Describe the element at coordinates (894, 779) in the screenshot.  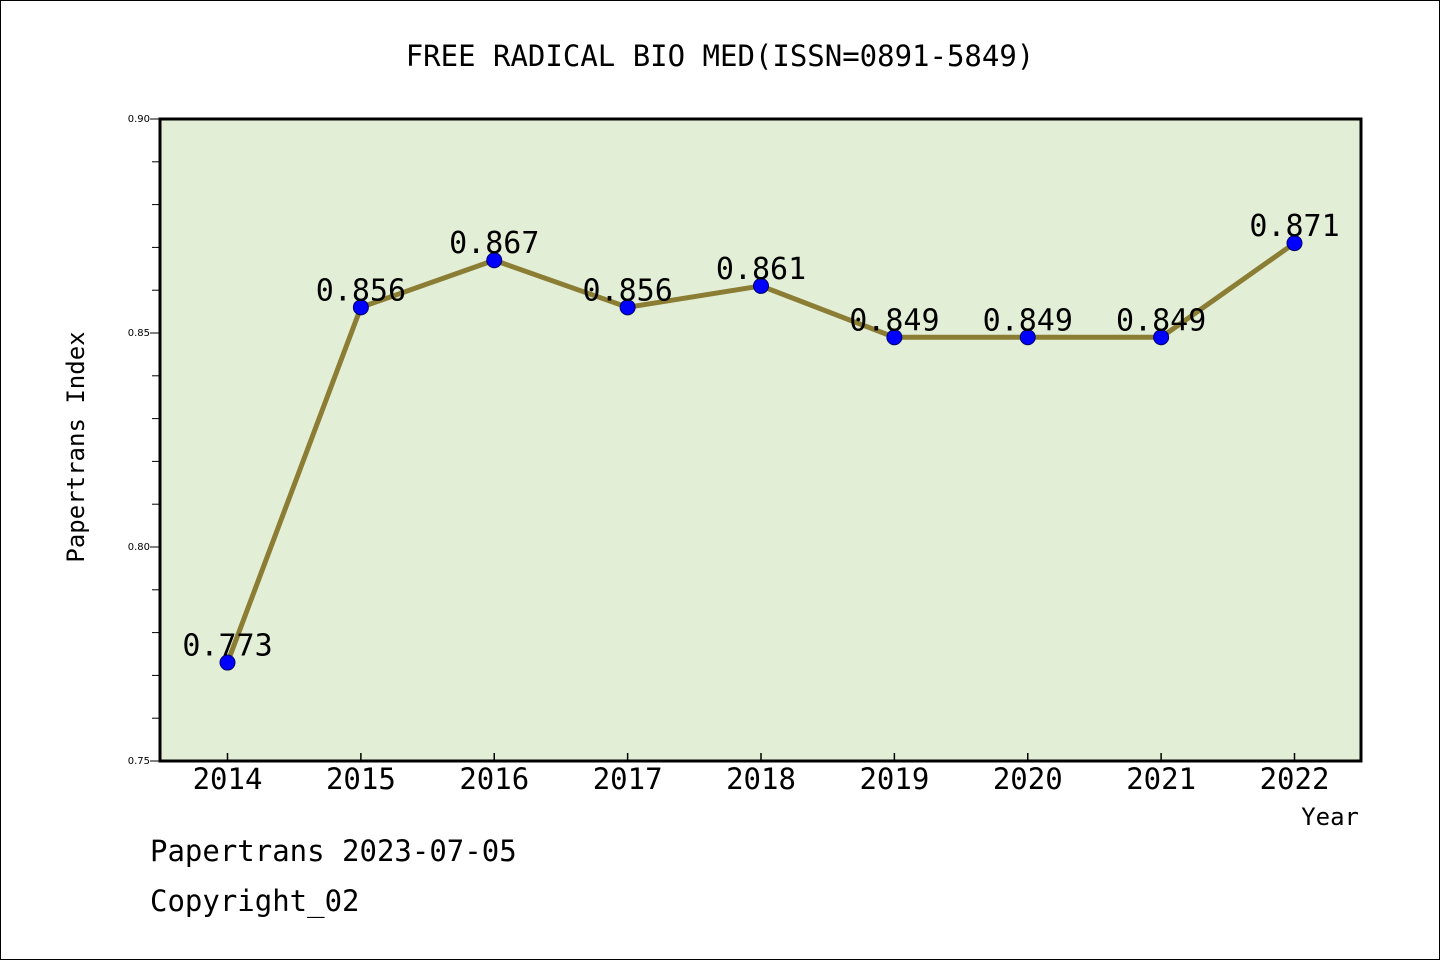
I see `x-tick-label: 2019` at that location.